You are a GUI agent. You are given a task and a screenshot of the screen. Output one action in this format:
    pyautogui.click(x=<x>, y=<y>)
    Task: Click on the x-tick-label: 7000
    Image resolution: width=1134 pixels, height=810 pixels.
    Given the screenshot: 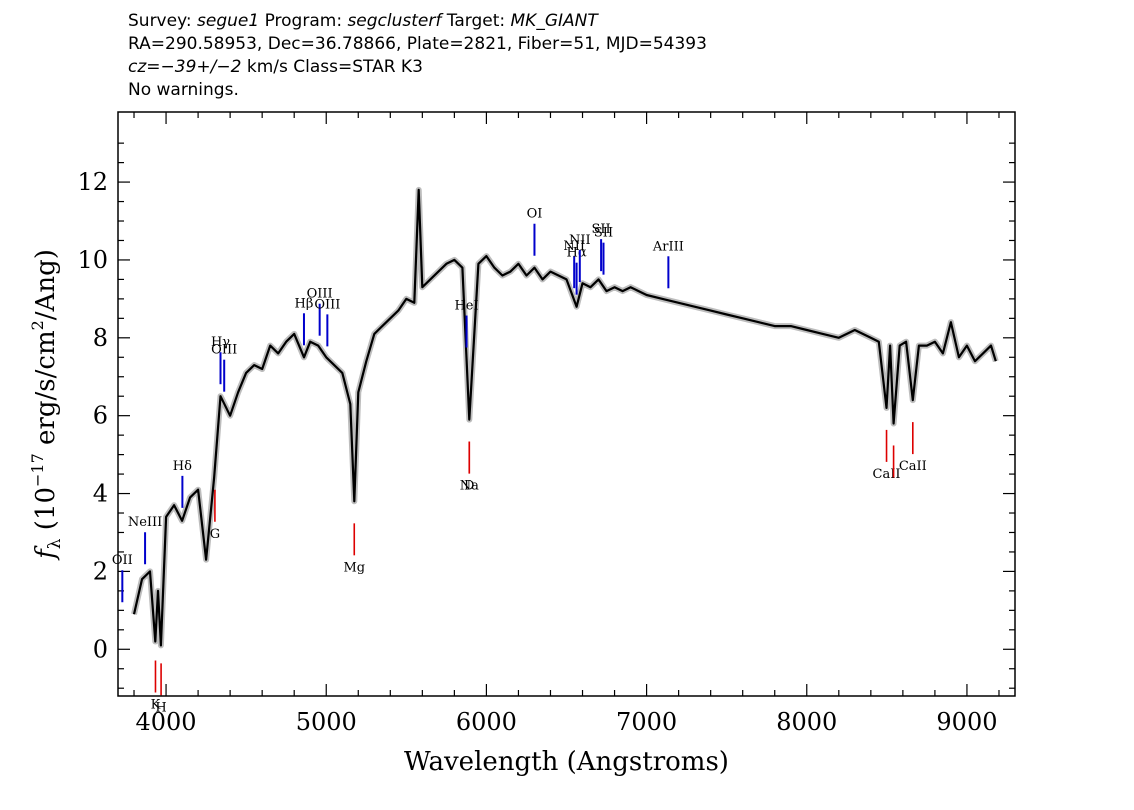 What is the action you would take?
    pyautogui.click(x=646, y=722)
    